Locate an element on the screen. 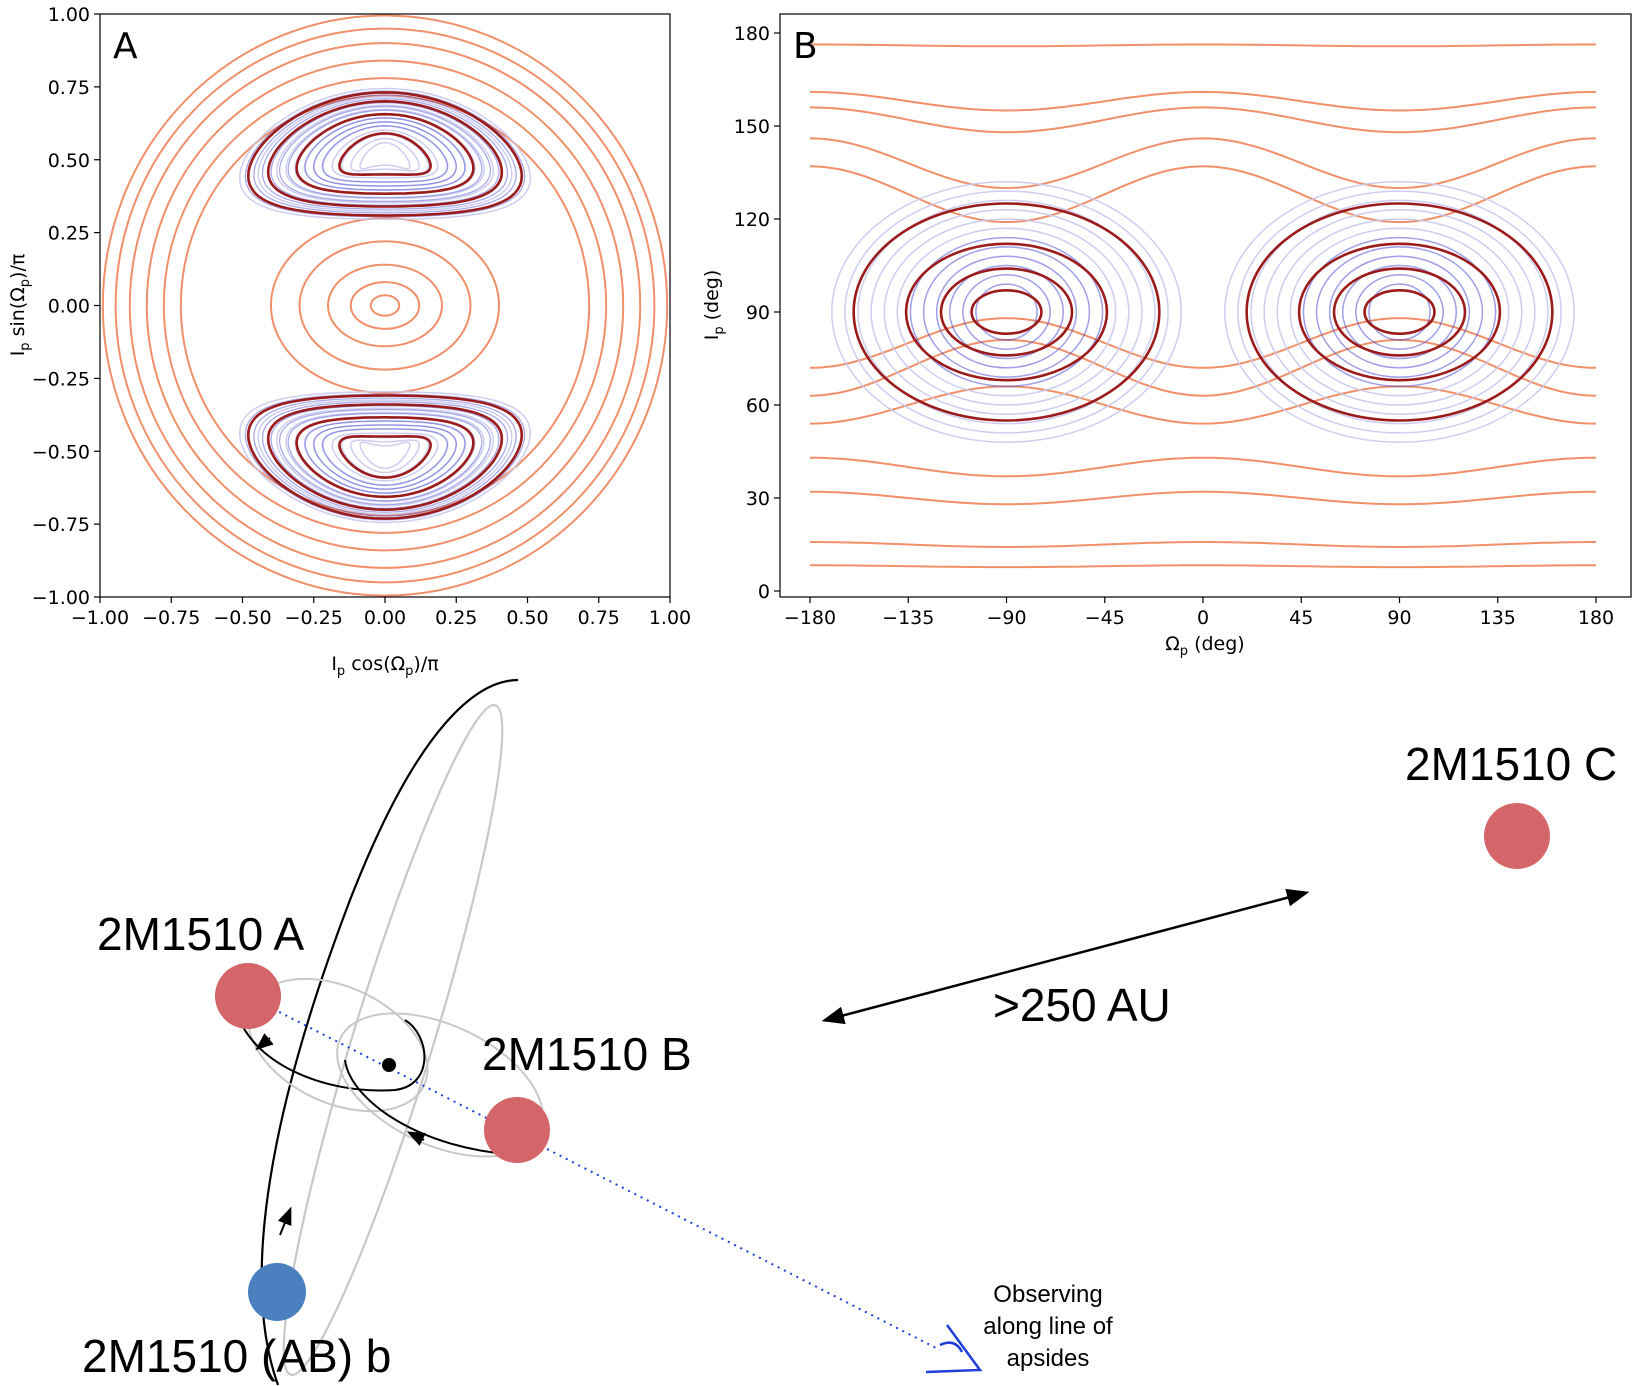 This screenshot has height=1386, width=1640. panel-b-xtick-label: 90 is located at coordinates (1399, 618).